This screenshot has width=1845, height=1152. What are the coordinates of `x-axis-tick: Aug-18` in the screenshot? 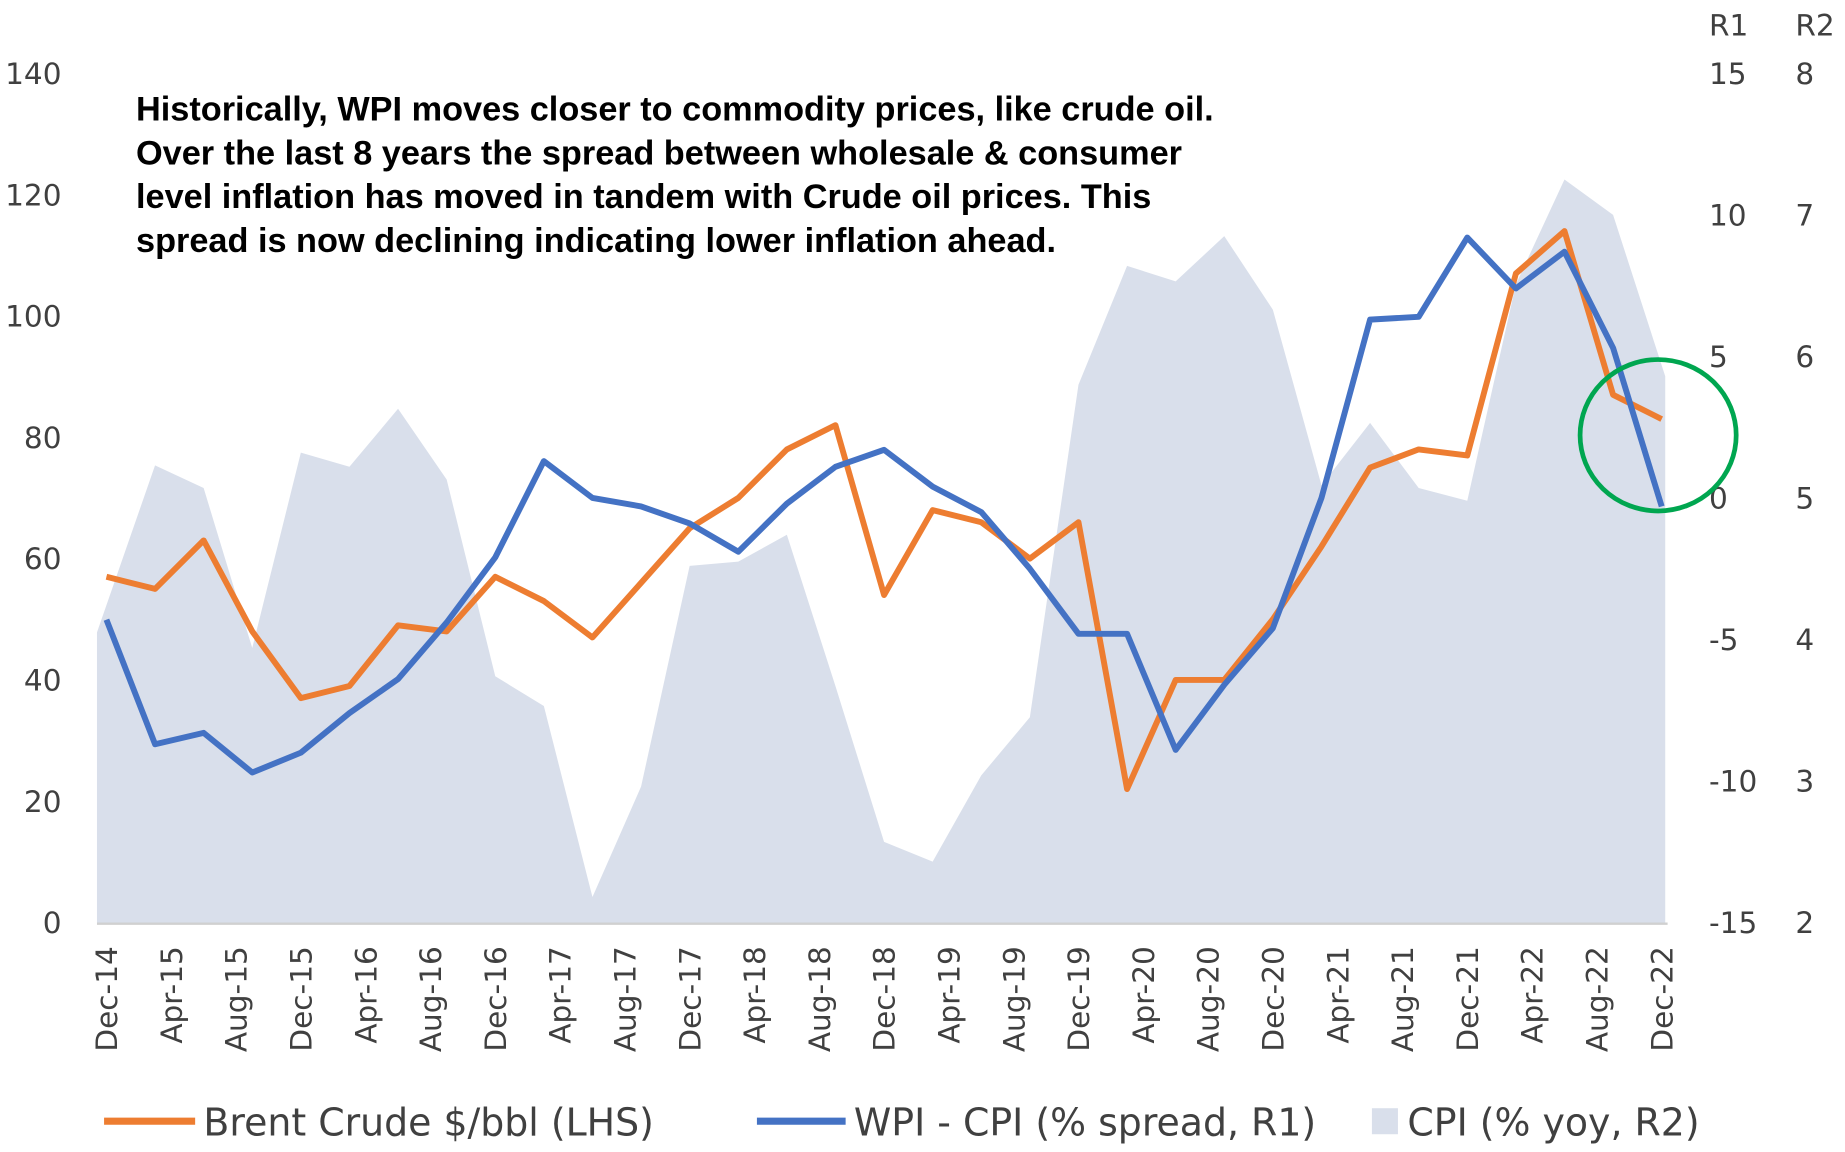 It's located at (820, 999).